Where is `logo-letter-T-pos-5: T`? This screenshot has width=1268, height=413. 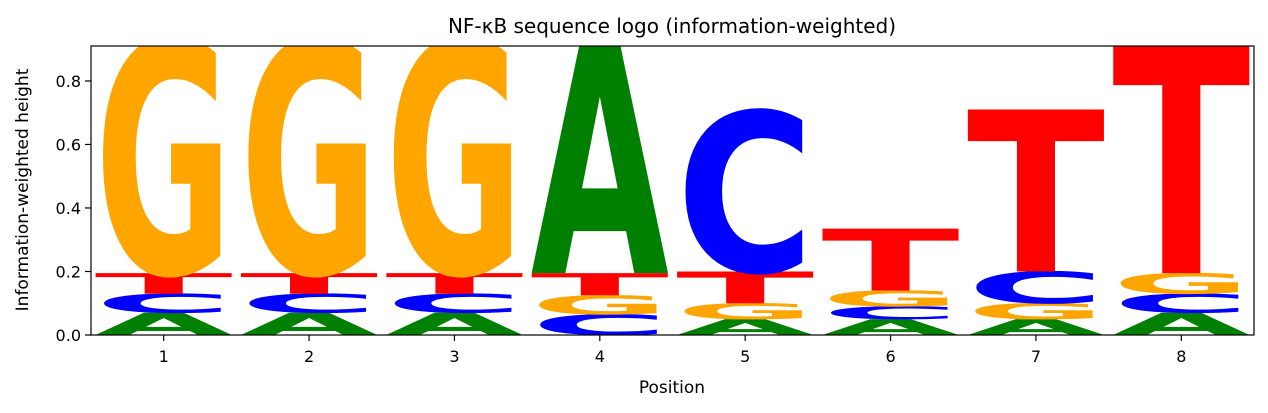 logo-letter-T-pos-5: T is located at coordinates (745, 288).